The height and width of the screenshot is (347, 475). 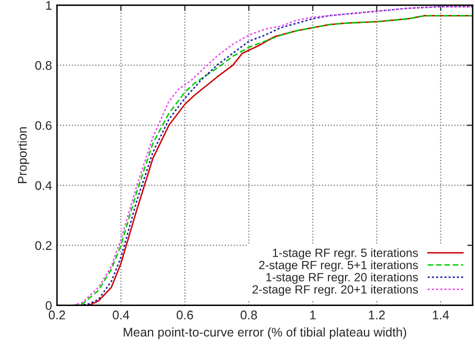 I want to click on legend-label: 2-stage RF regr. 5+1 iterations, so click(x=338, y=266).